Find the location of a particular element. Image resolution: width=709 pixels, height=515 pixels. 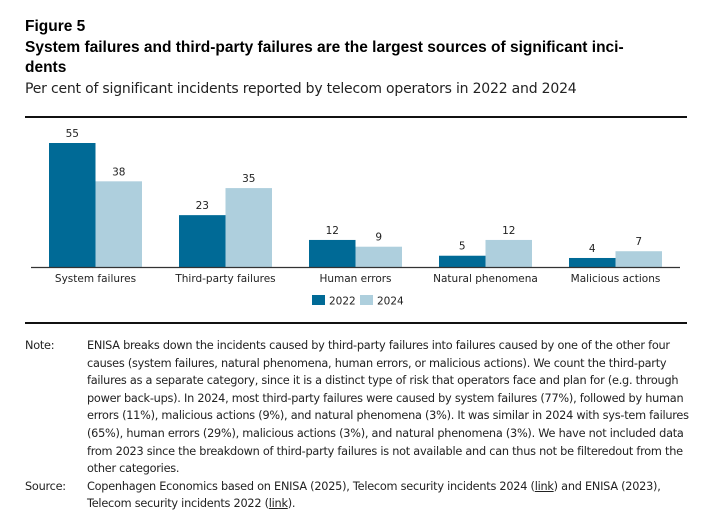

source-text-part-3: ). is located at coordinates (291, 504).